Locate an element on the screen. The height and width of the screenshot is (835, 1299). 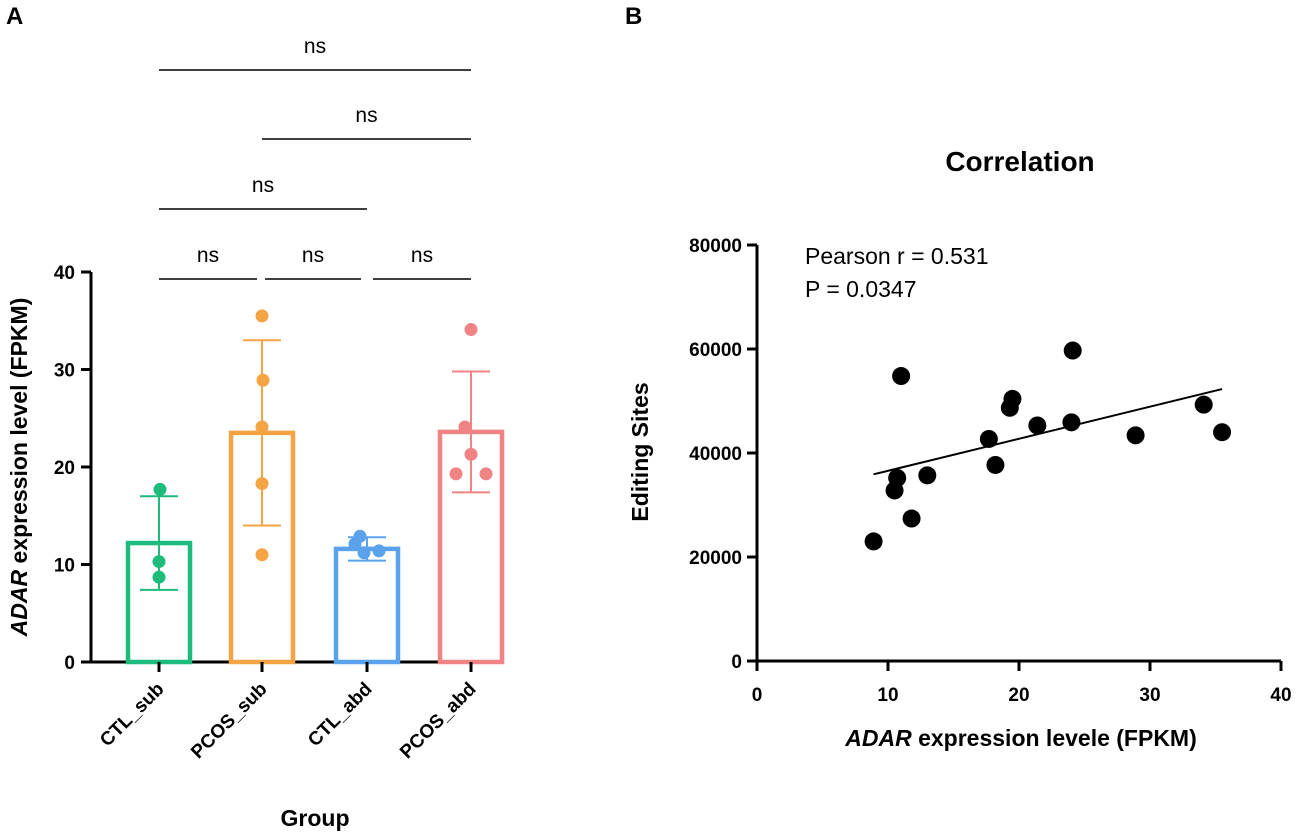
bar-category-label: PCOS_abd is located at coordinates (438, 721).